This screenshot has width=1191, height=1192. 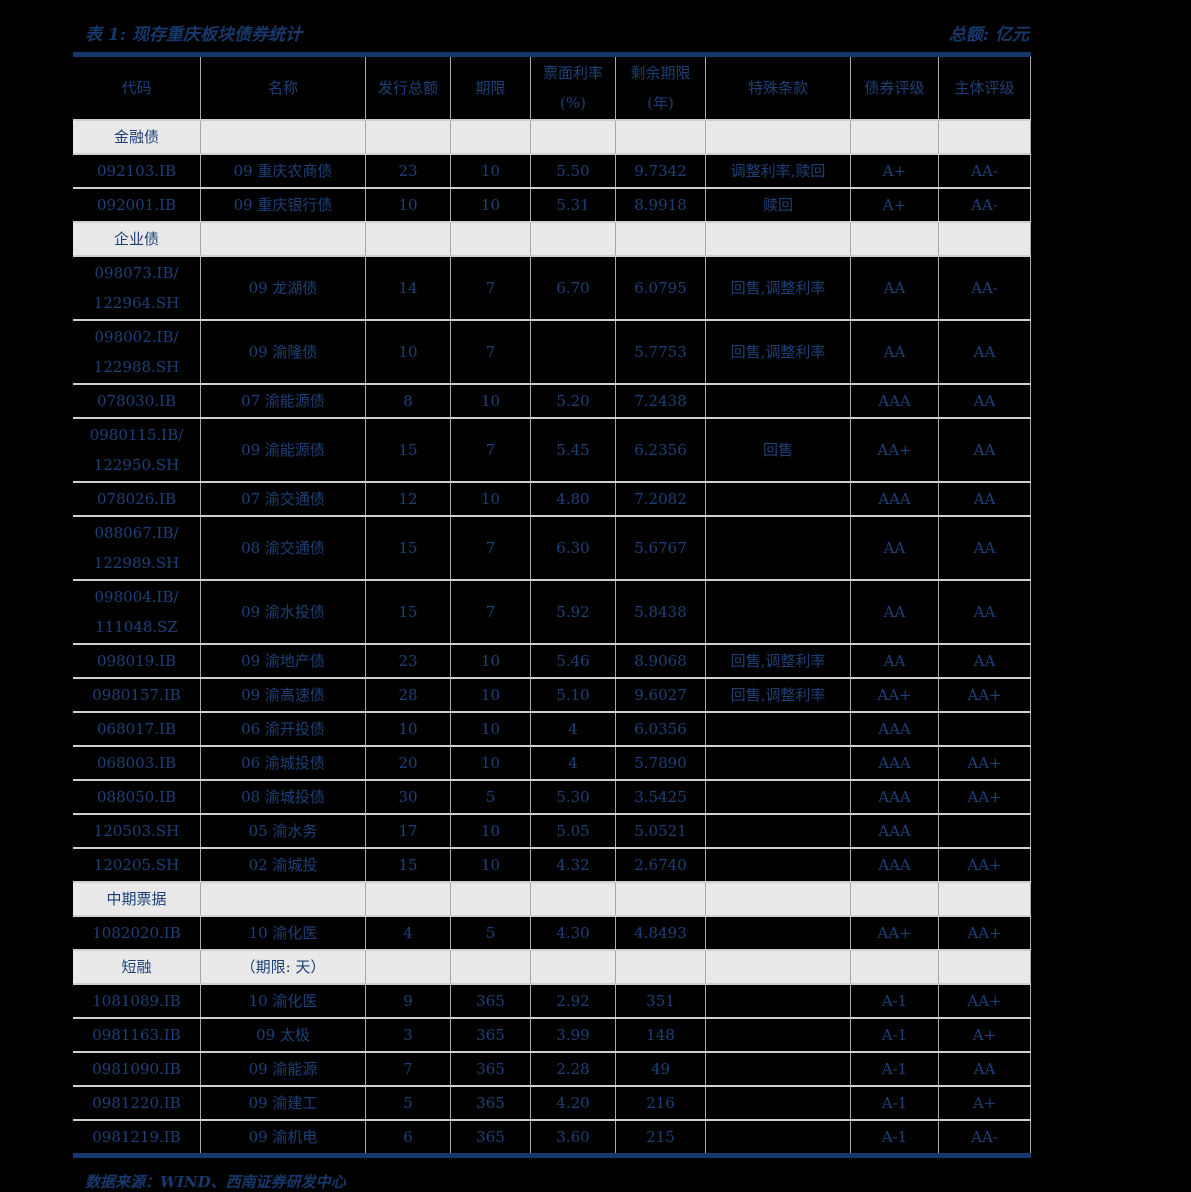 What do you see at coordinates (573, 797) in the screenshot?
I see `coupon-rate-cell: 5.30` at bounding box center [573, 797].